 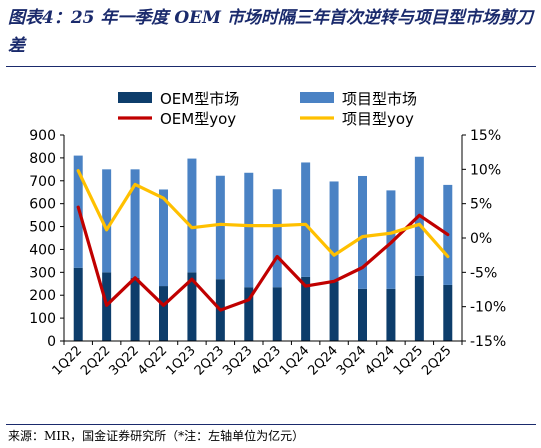 What do you see at coordinates (42, 159) in the screenshot?
I see `y-left-tick-label: 800` at bounding box center [42, 159].